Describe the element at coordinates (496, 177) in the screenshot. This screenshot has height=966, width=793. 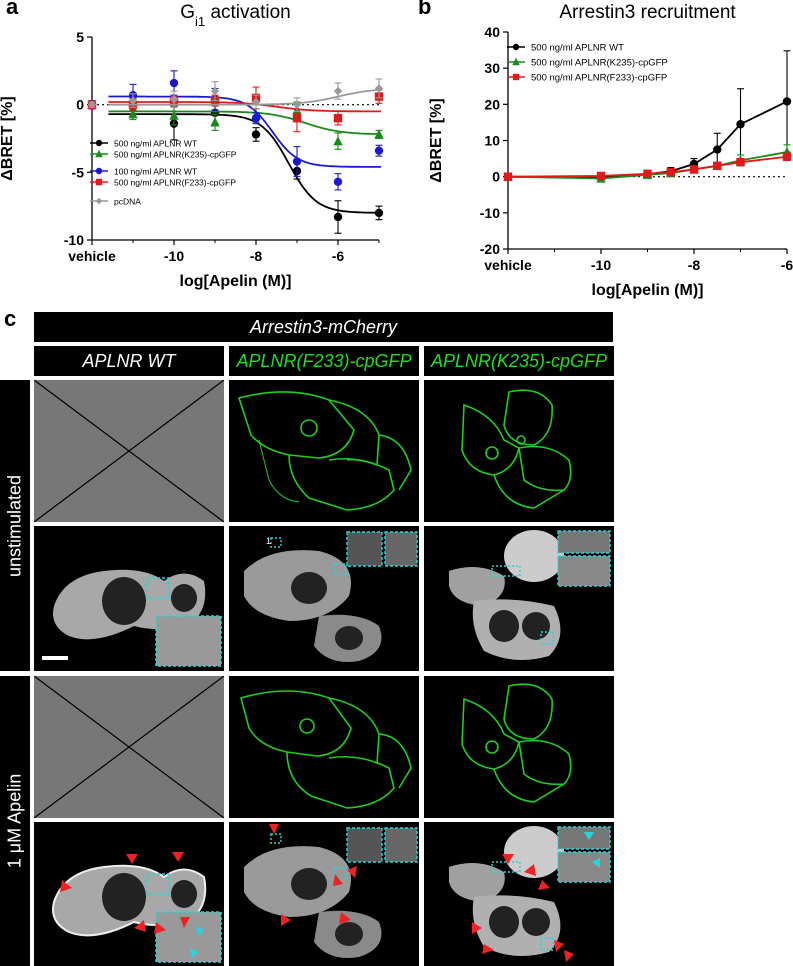
I see `y-tick-label: 0` at that location.